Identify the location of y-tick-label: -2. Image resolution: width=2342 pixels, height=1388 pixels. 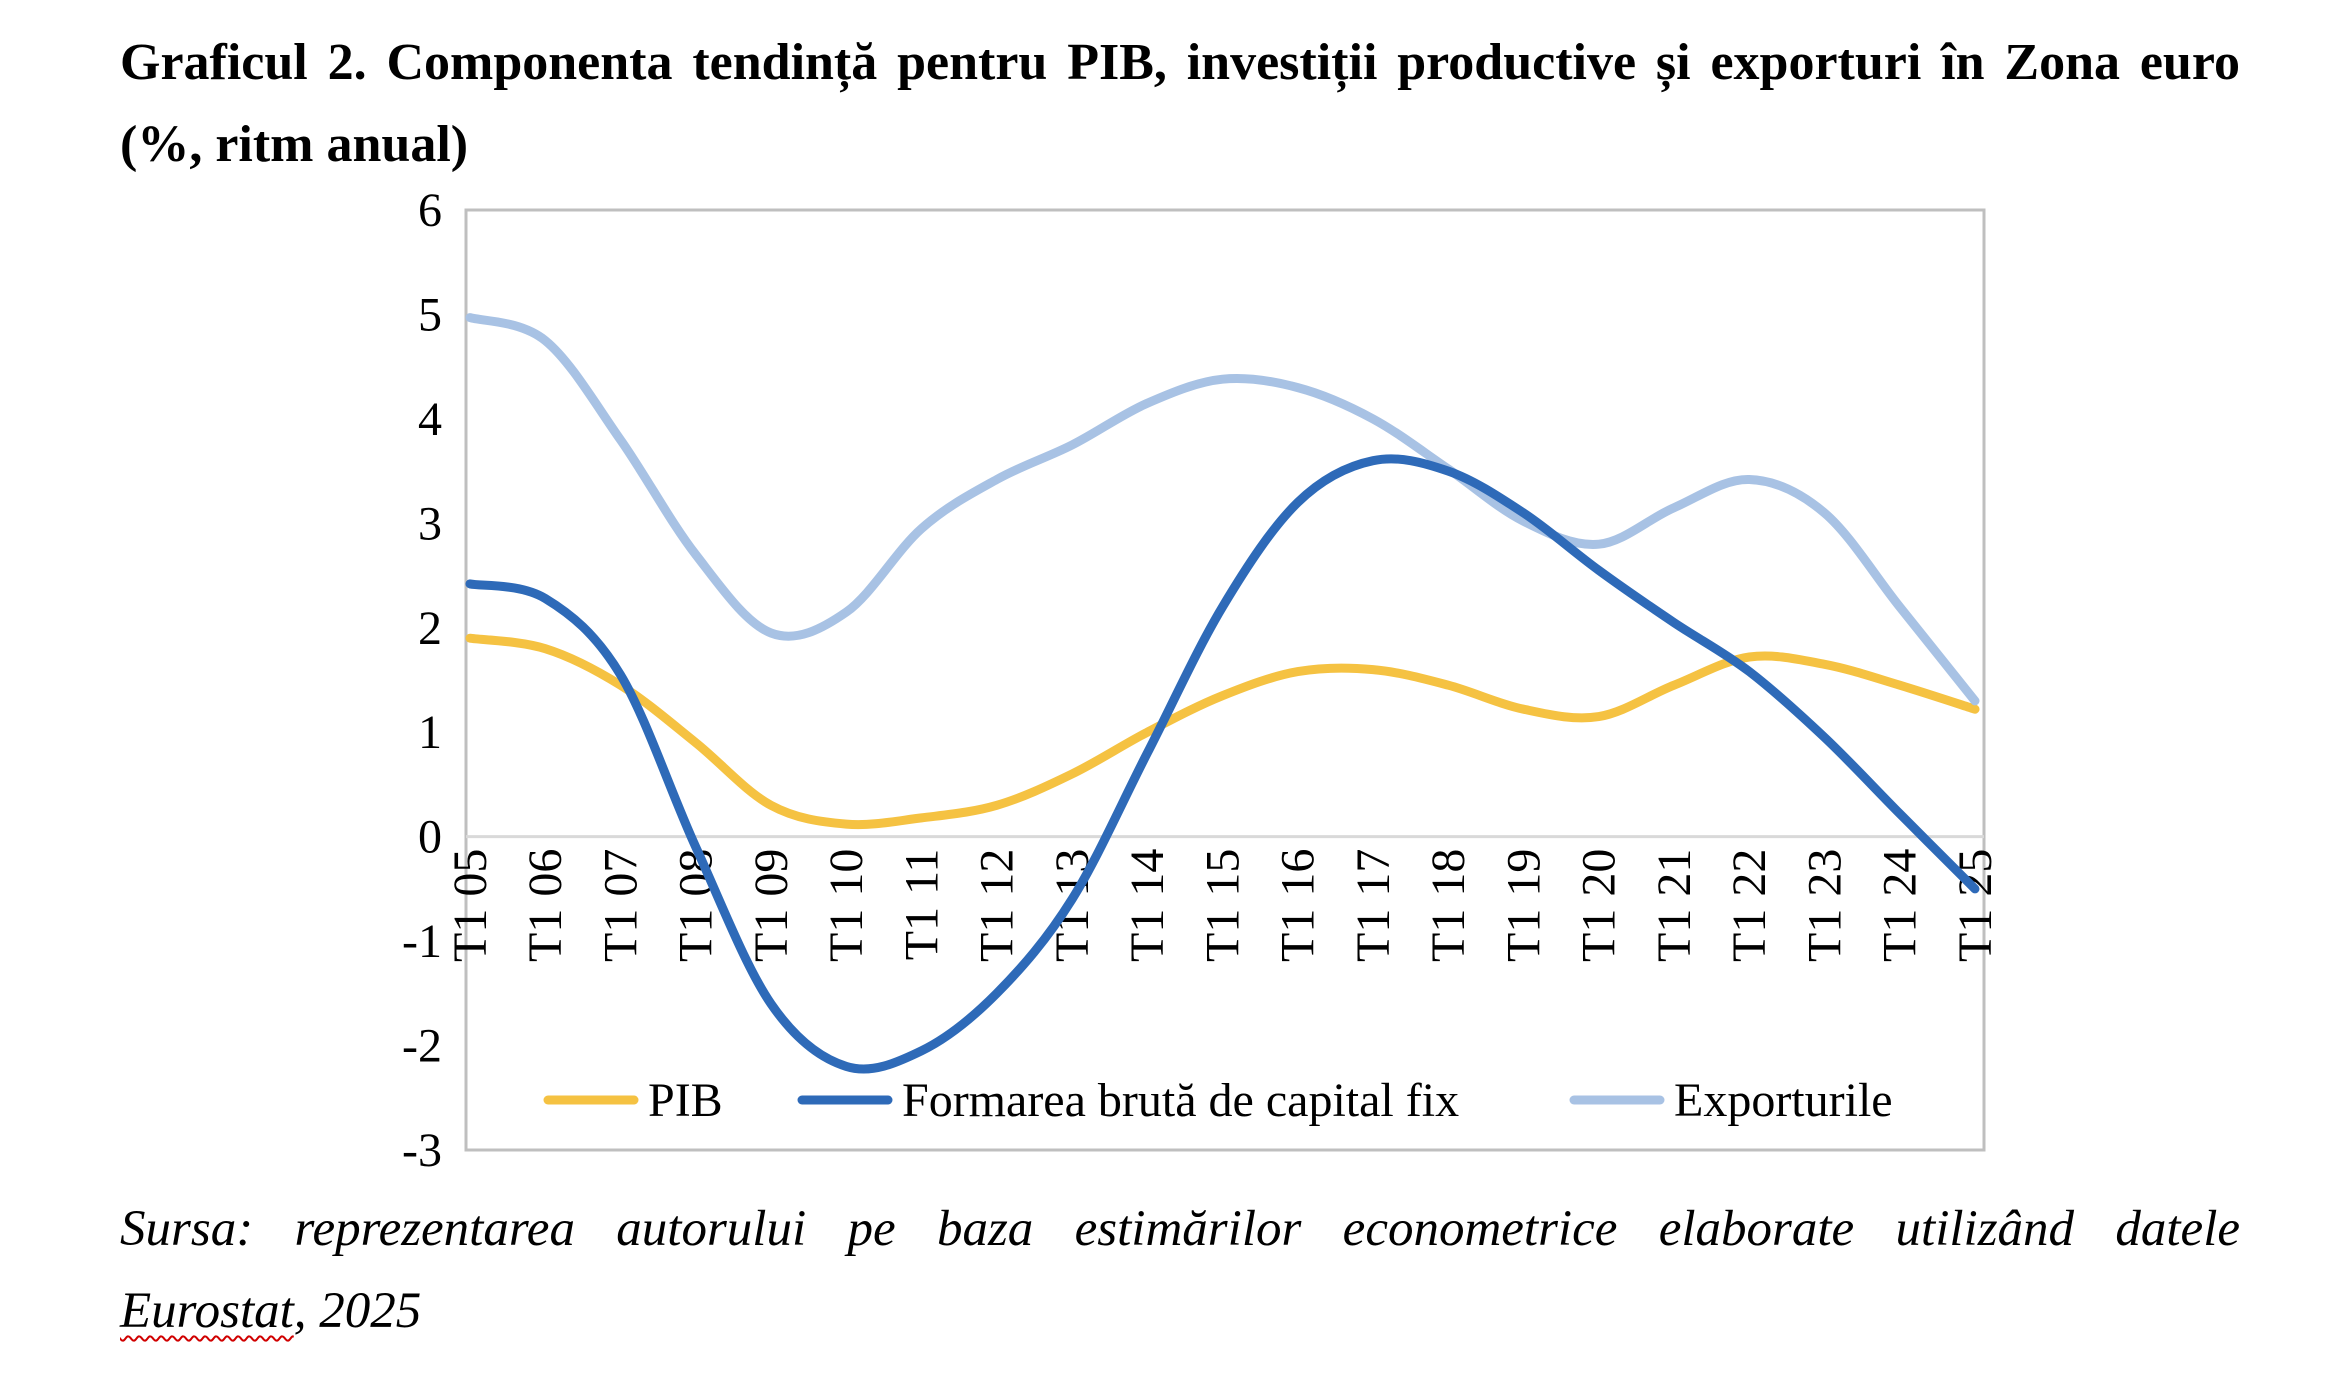
(422, 1046).